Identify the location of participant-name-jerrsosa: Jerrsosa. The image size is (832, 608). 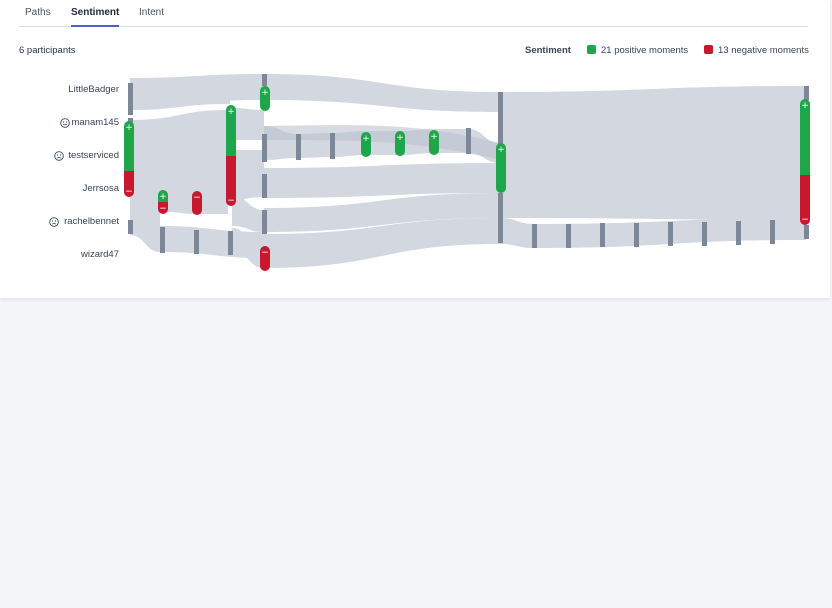
(100, 188).